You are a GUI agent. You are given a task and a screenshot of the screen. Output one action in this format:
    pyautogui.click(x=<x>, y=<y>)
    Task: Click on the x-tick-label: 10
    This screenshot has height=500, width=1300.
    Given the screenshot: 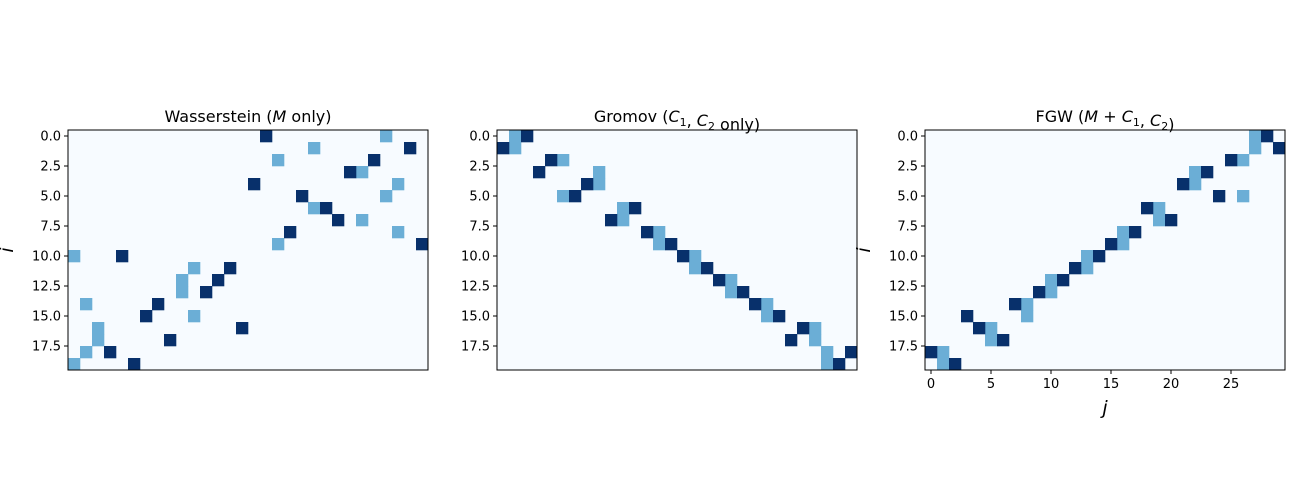 What is the action you would take?
    pyautogui.click(x=1051, y=384)
    